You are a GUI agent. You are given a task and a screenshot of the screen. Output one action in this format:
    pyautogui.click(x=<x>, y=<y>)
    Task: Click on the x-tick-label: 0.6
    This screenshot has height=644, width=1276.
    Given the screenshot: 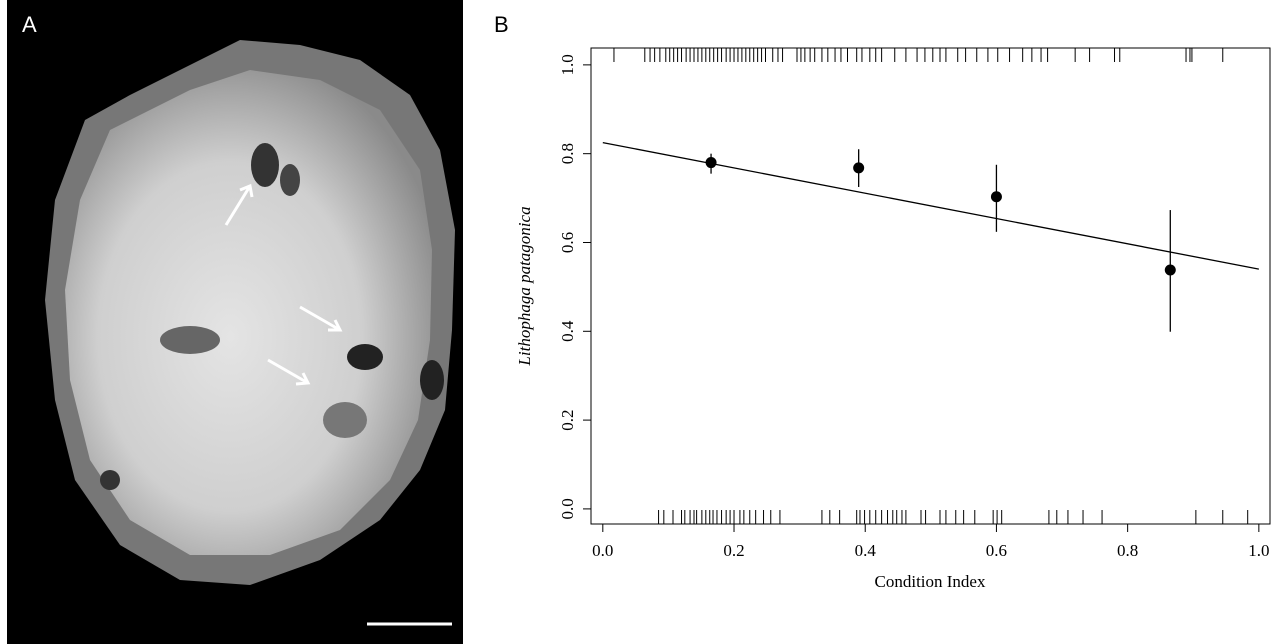 What is the action you would take?
    pyautogui.click(x=996, y=550)
    